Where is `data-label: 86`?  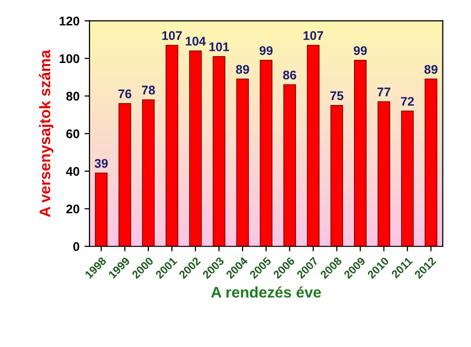
data-label: 86 is located at coordinates (289, 75).